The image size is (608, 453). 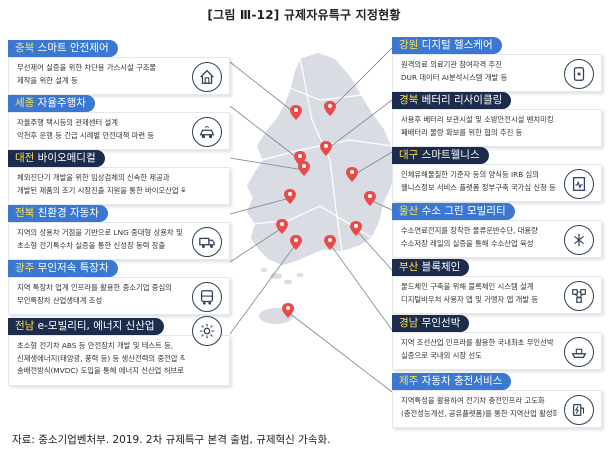 What do you see at coordinates (86, 326) in the screenshot?
I see `zone-header: 전남 e-모빌리티, 에너지 신산업` at bounding box center [86, 326].